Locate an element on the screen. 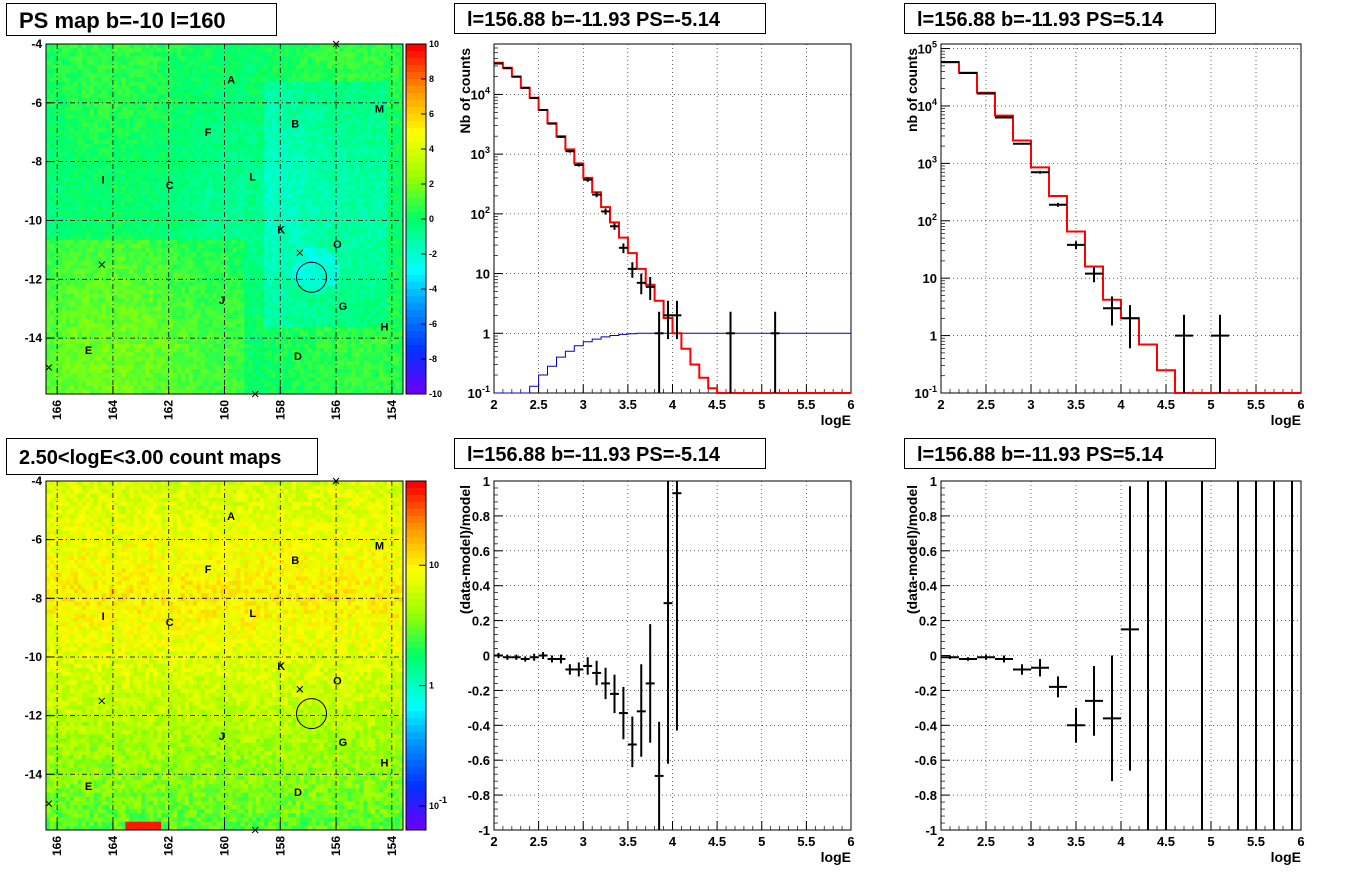  resid1-ytick-label-10: -1 is located at coordinates (484, 830).